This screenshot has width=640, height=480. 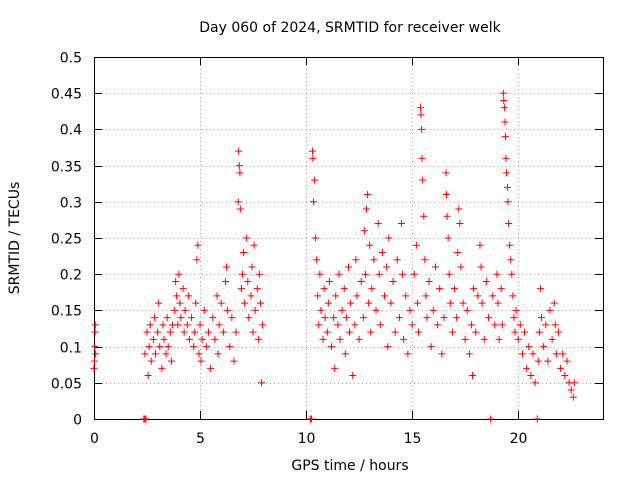 I want to click on y-axis-label: SRMTID / TECUs, so click(x=15, y=238).